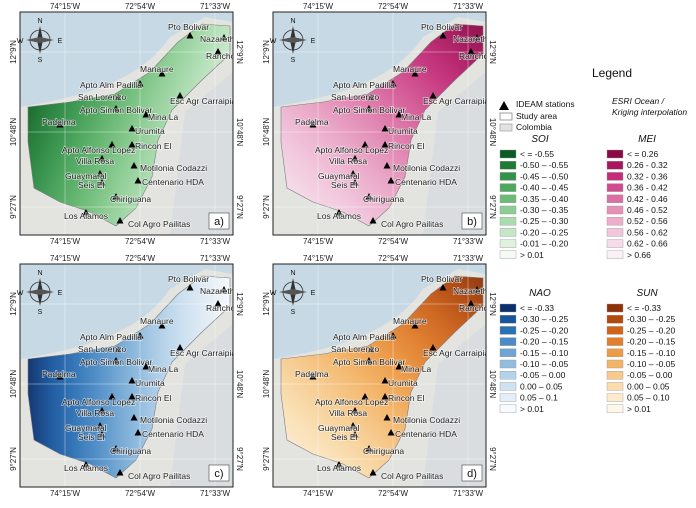 Image resolution: width=696 pixels, height=508 pixels. I want to click on map-frame, so click(379, 123).